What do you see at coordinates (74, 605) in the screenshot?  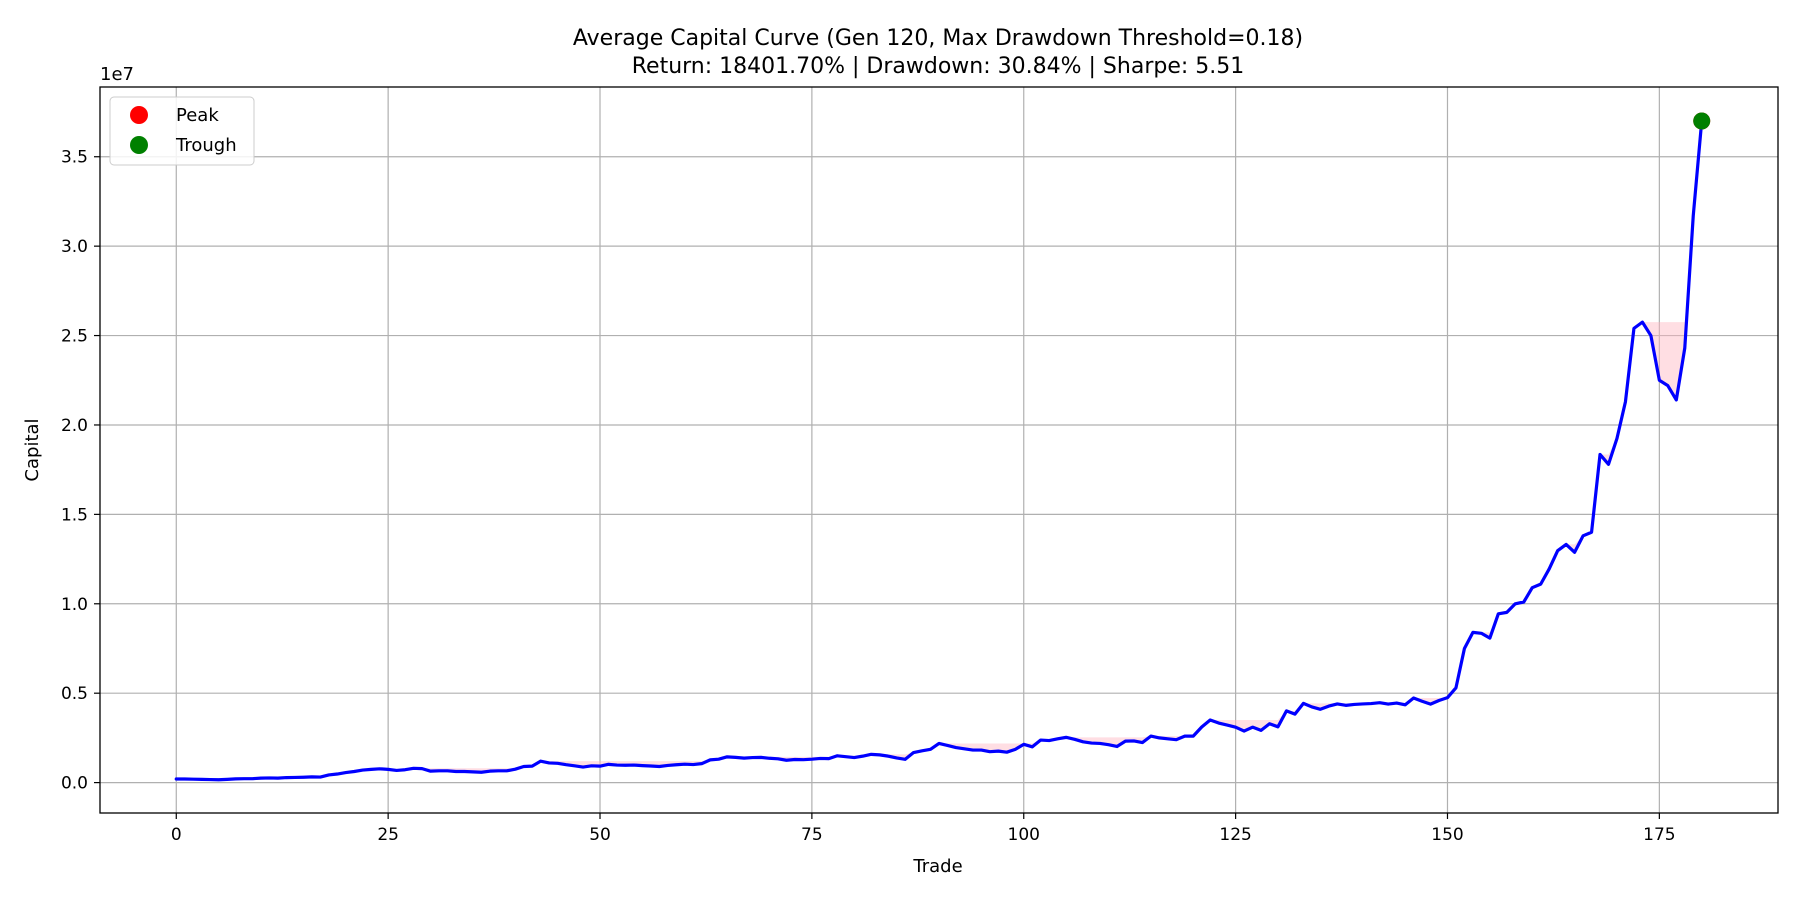 I see `y-tick-label: 1.0` at bounding box center [74, 605].